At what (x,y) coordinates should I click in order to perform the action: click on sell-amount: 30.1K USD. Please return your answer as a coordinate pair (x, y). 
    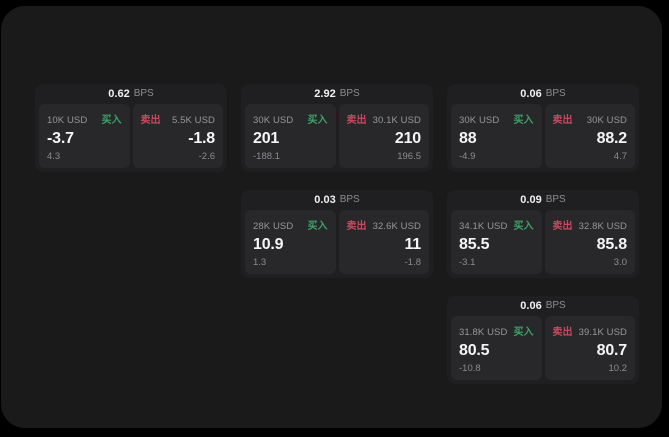
    Looking at the image, I should click on (396, 120).